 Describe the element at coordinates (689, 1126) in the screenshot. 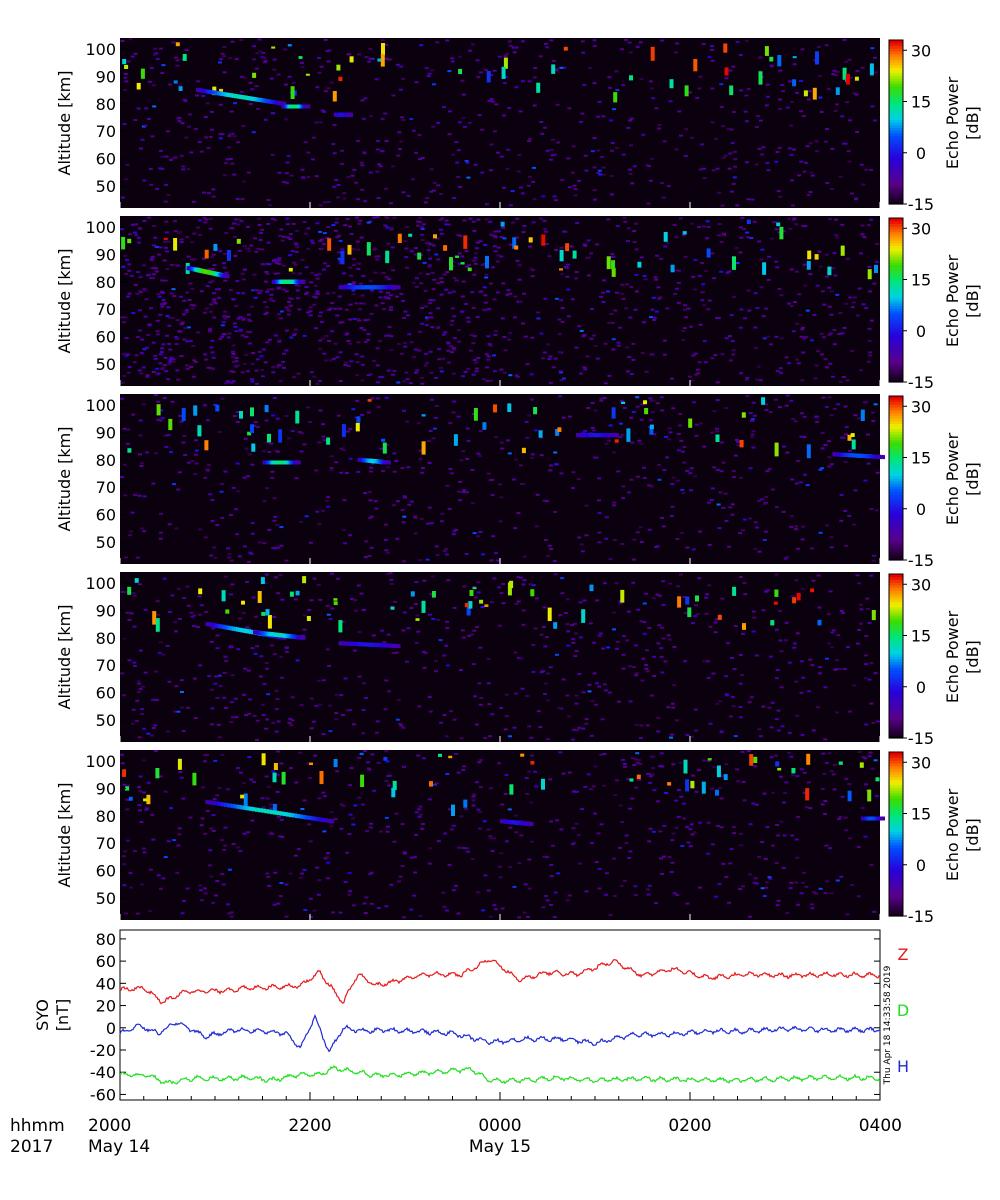

I see `x-tick-time-label: 0200` at that location.